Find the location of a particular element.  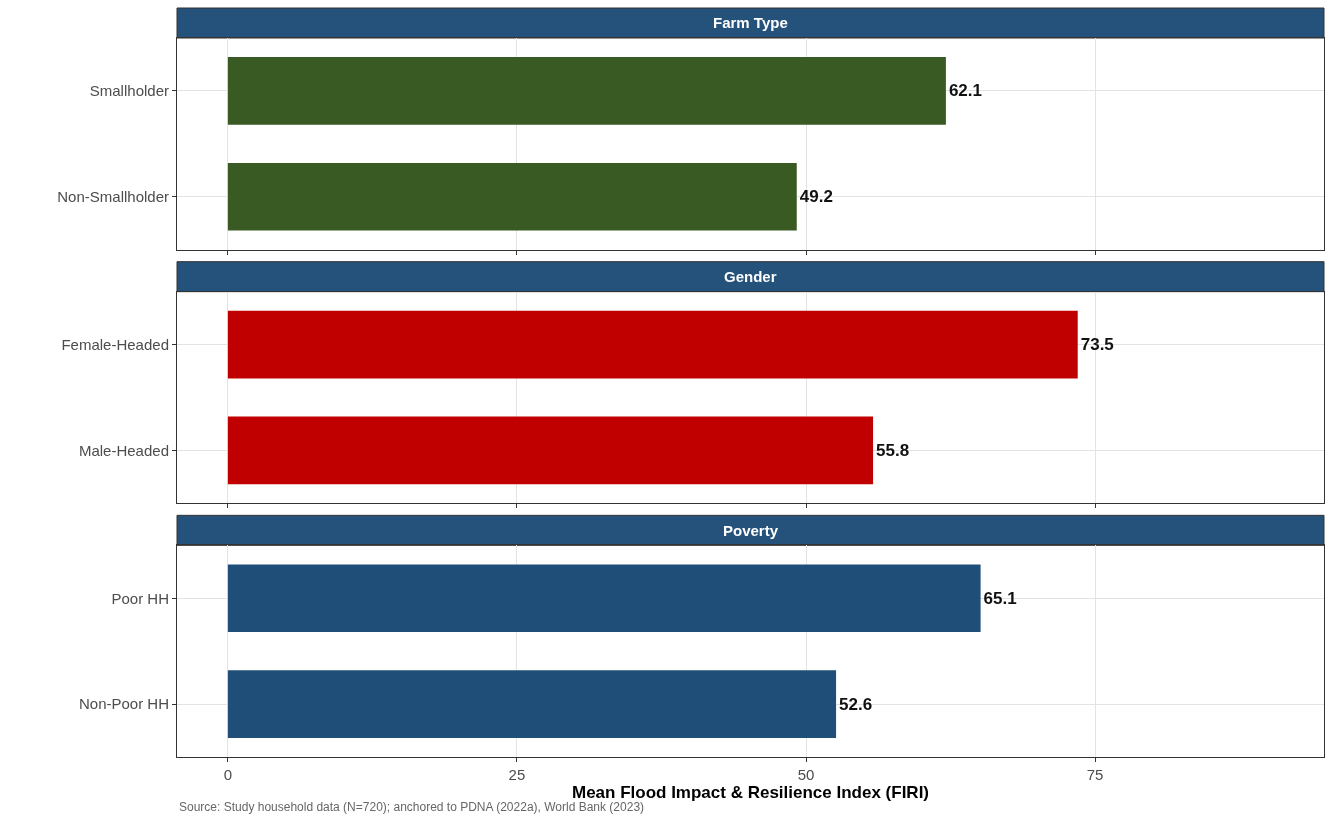

x-tick-label: 0 is located at coordinates (228, 774).